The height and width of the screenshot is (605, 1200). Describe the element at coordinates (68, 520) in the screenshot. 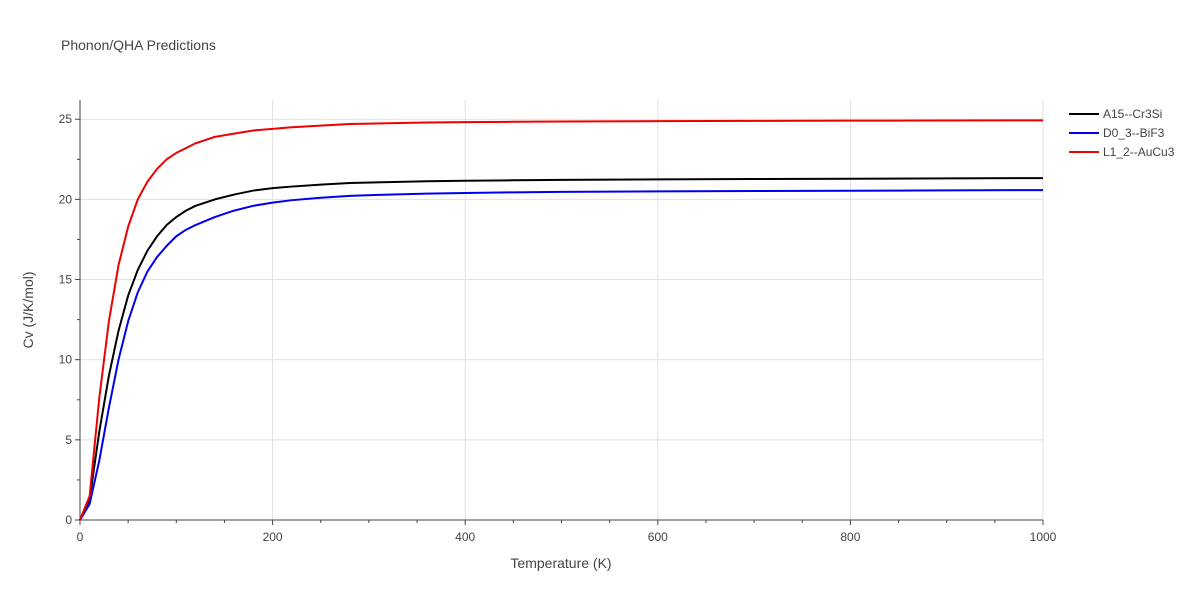

I see `y-tick-label: 0` at that location.